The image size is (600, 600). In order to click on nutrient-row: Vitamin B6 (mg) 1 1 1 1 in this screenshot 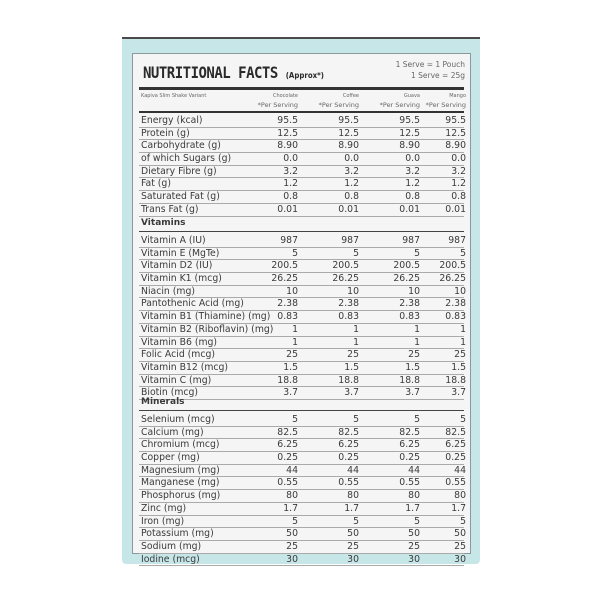, I will do `click(302, 343)`.